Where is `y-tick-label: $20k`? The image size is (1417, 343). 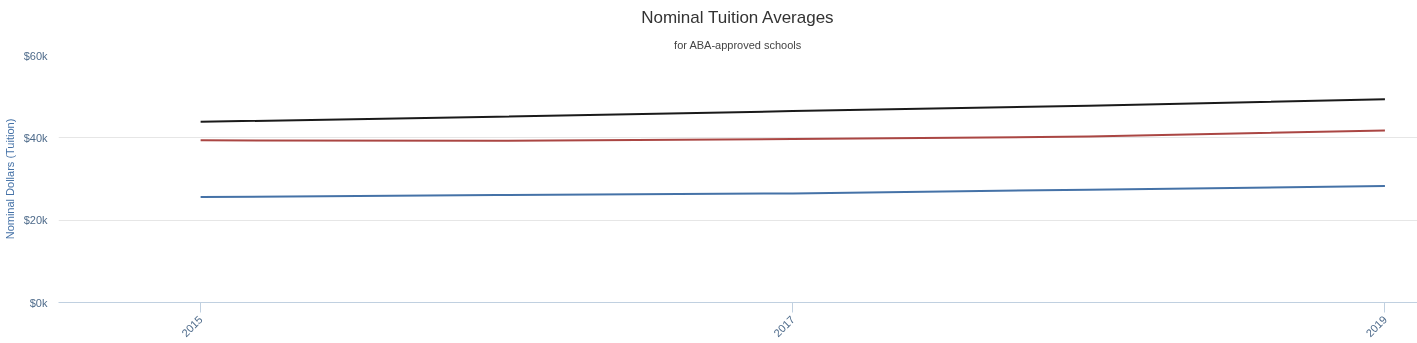 y-tick-label: $20k is located at coordinates (35, 220).